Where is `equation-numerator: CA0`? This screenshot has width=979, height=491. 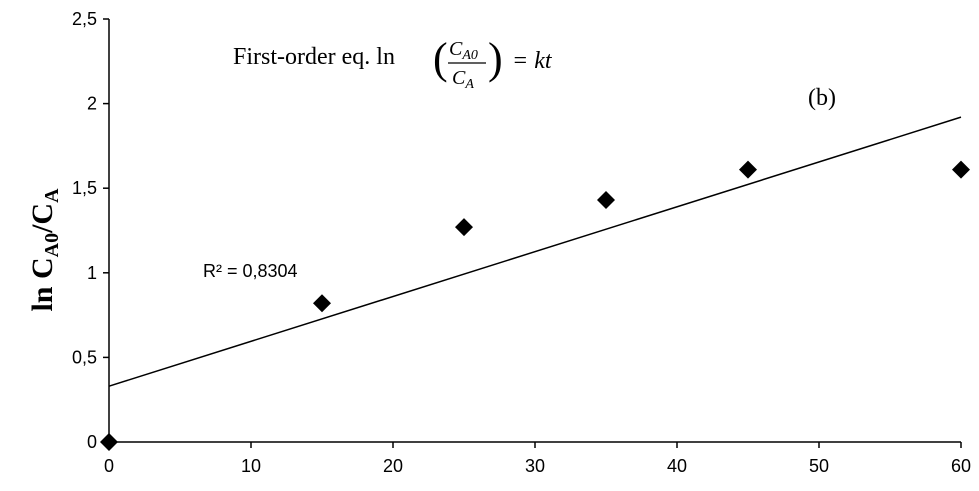
equation-numerator: CA0 is located at coordinates (463, 50).